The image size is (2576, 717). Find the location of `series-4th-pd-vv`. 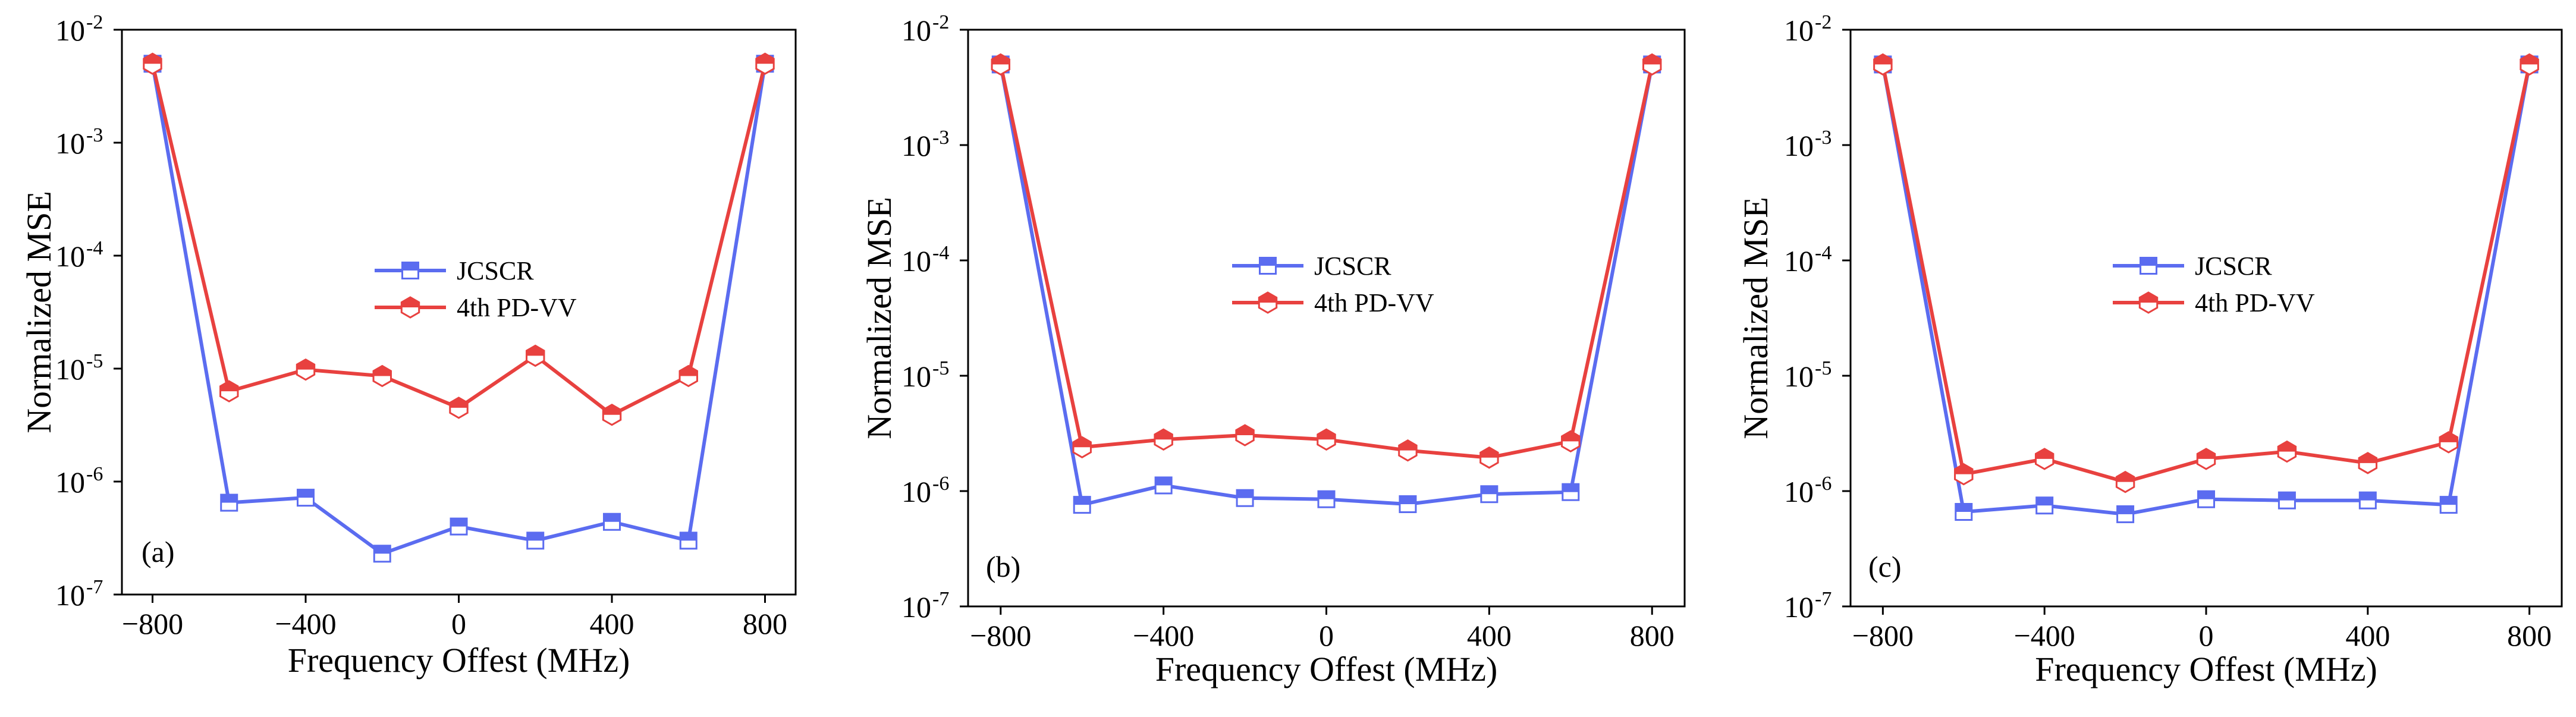

series-4th-pd-vv is located at coordinates (459, 239).